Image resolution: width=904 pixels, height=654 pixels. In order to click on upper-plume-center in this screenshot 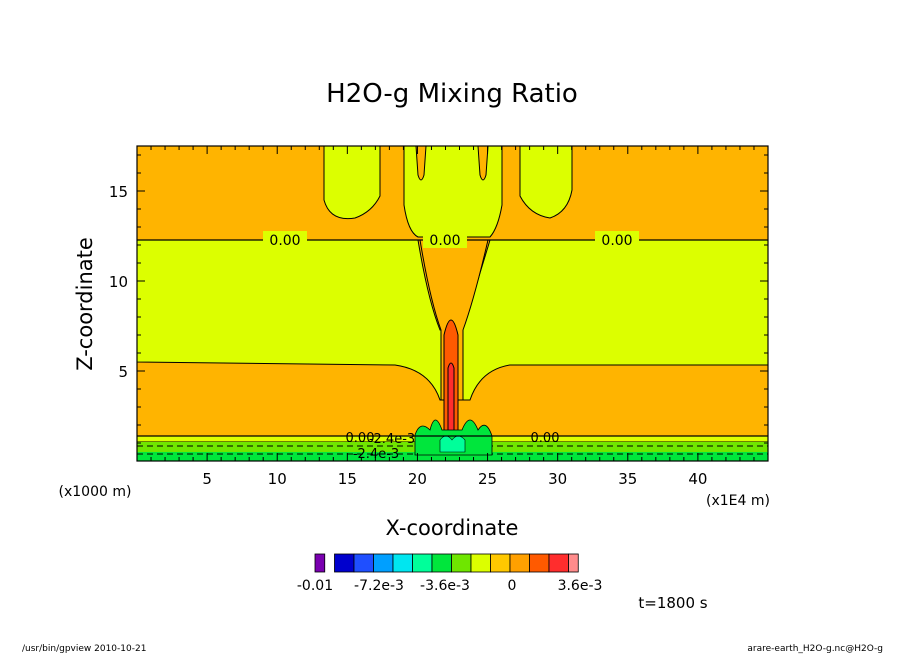, I will do `click(453, 192)`.